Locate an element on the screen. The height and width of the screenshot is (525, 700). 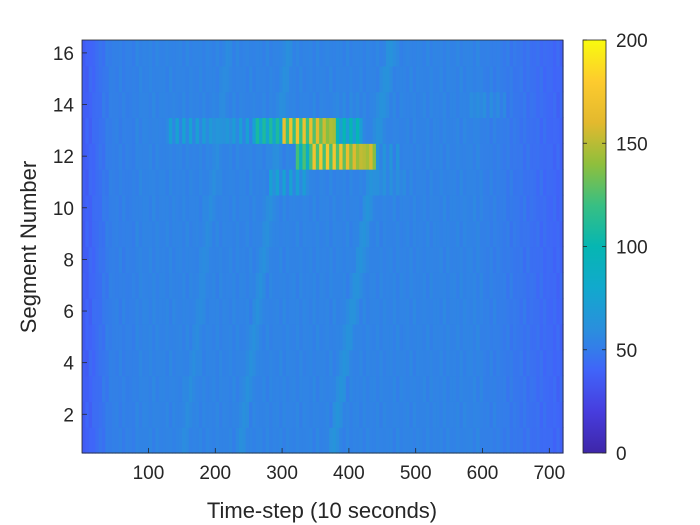
x-tick-label: 100 is located at coordinates (149, 473).